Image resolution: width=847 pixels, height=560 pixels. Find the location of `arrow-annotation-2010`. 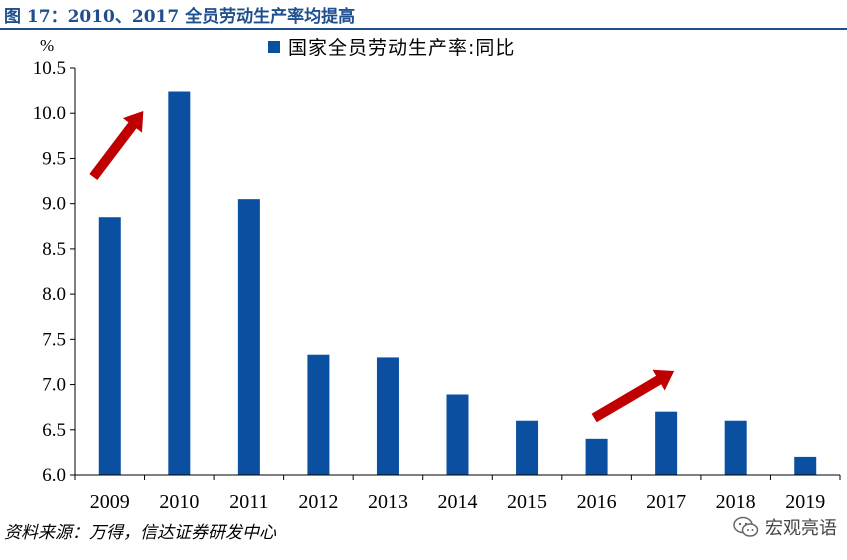

arrow-annotation-2010 is located at coordinates (116, 146).